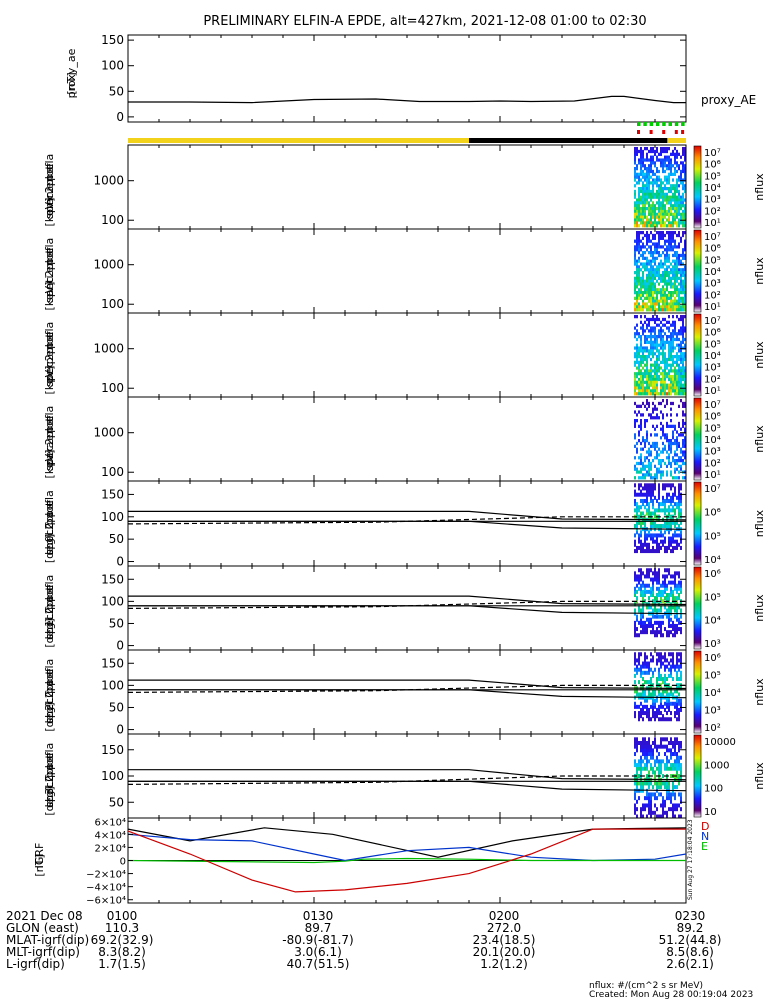 The height and width of the screenshot is (1000, 775). What do you see at coordinates (759, 439) in the screenshot?
I see `spectrogram-4-colorbar-label: nflux` at bounding box center [759, 439].